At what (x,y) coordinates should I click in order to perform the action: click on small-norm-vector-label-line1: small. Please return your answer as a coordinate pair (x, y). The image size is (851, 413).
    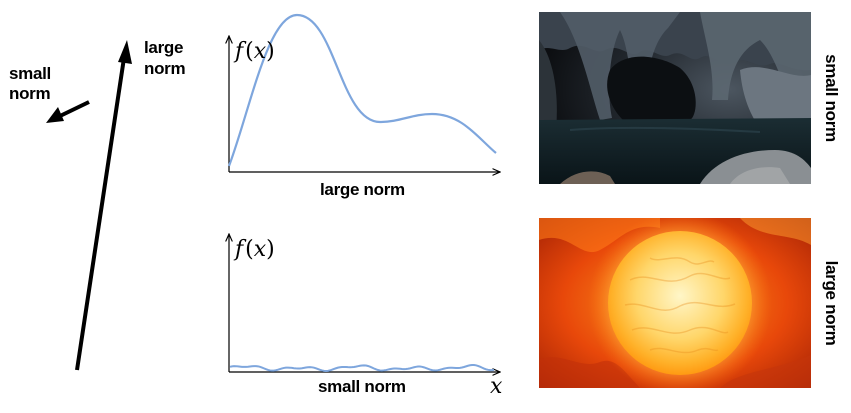
    Looking at the image, I should click on (30, 73).